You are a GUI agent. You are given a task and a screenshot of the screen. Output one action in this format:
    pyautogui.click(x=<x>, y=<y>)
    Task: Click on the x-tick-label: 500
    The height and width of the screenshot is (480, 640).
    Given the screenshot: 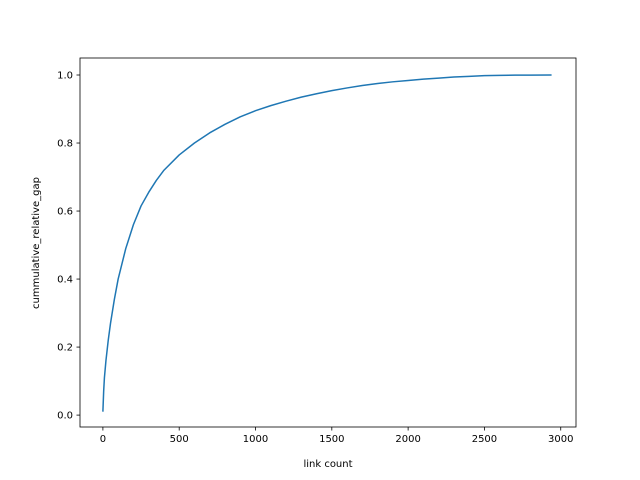 What is the action you would take?
    pyautogui.click(x=179, y=439)
    